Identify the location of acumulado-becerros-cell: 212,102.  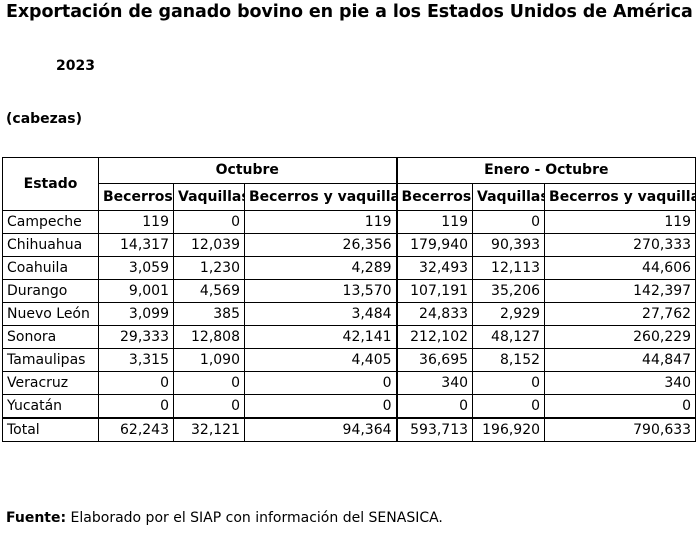
(434, 337).